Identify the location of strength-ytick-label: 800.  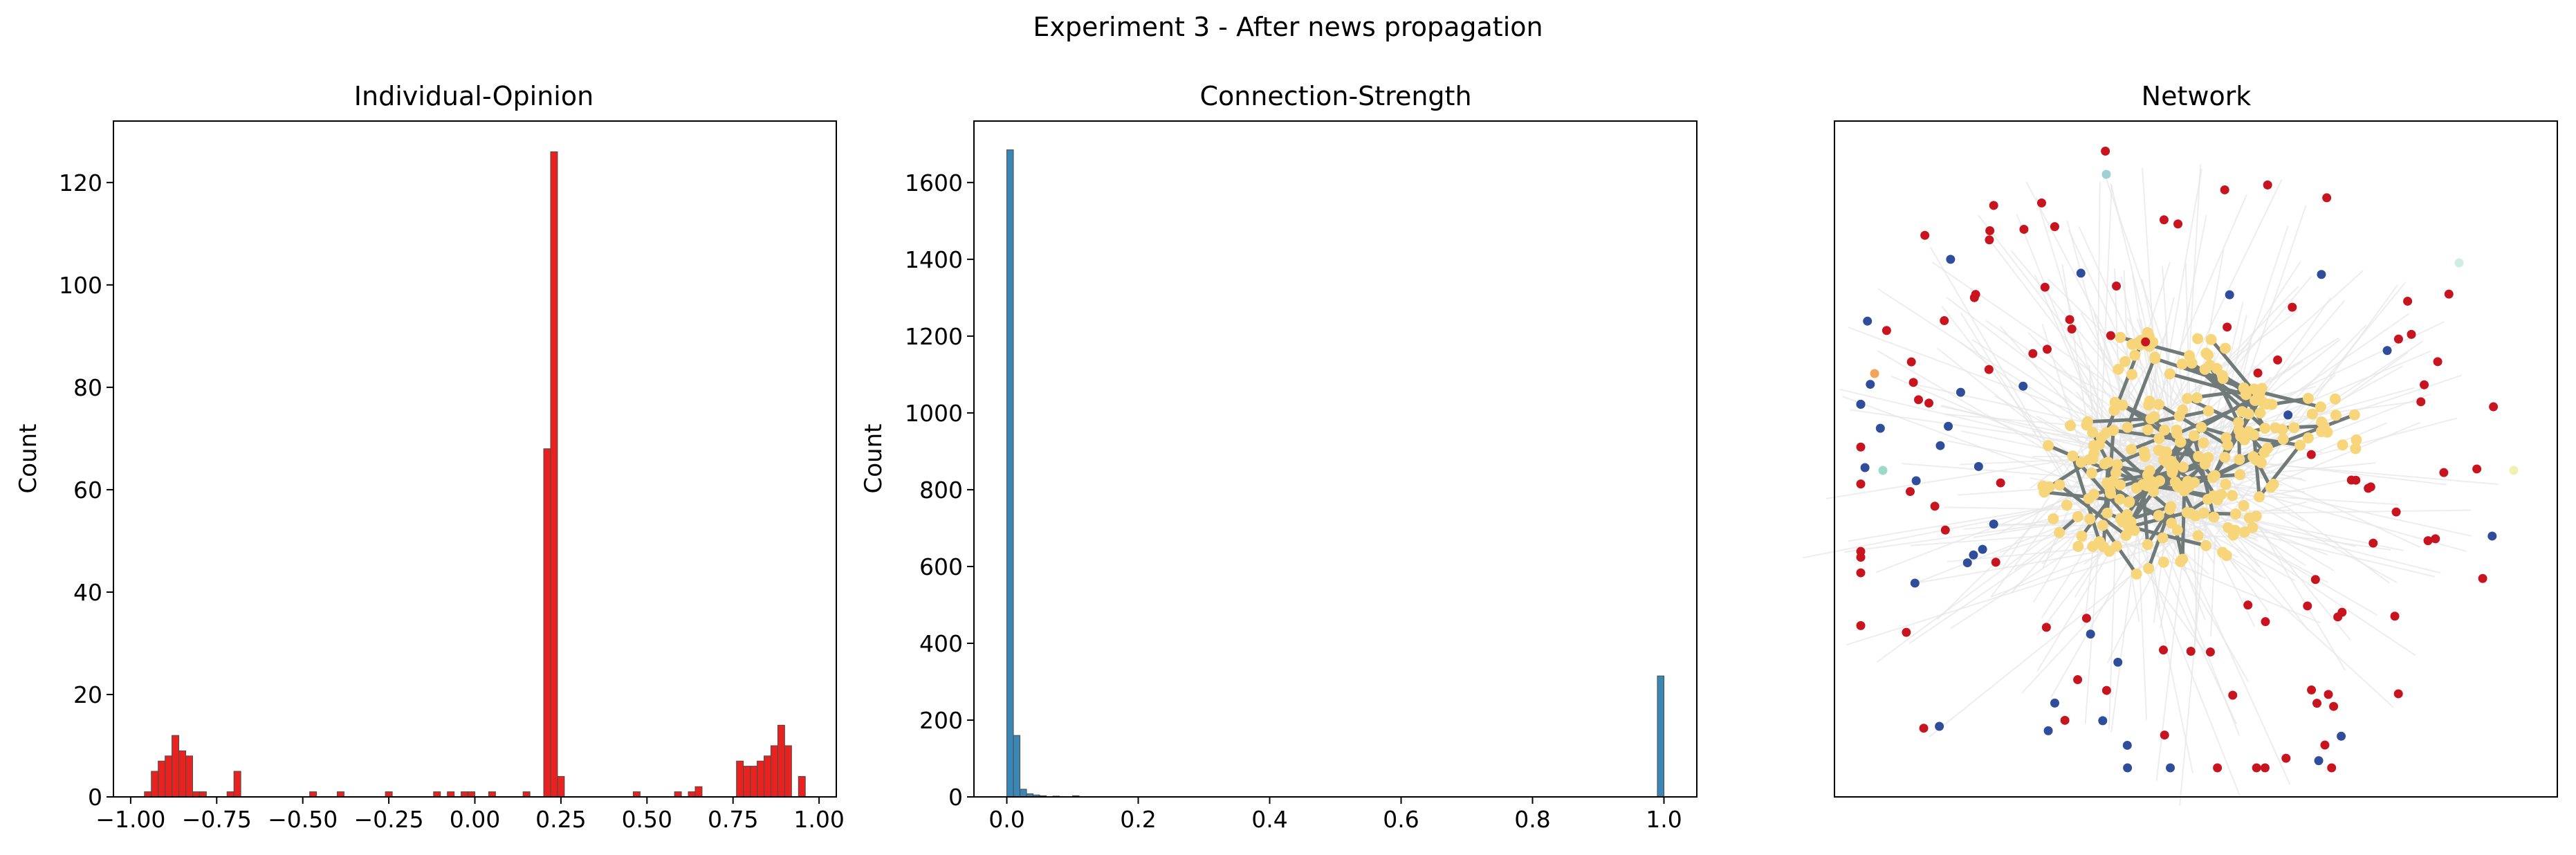
(941, 491).